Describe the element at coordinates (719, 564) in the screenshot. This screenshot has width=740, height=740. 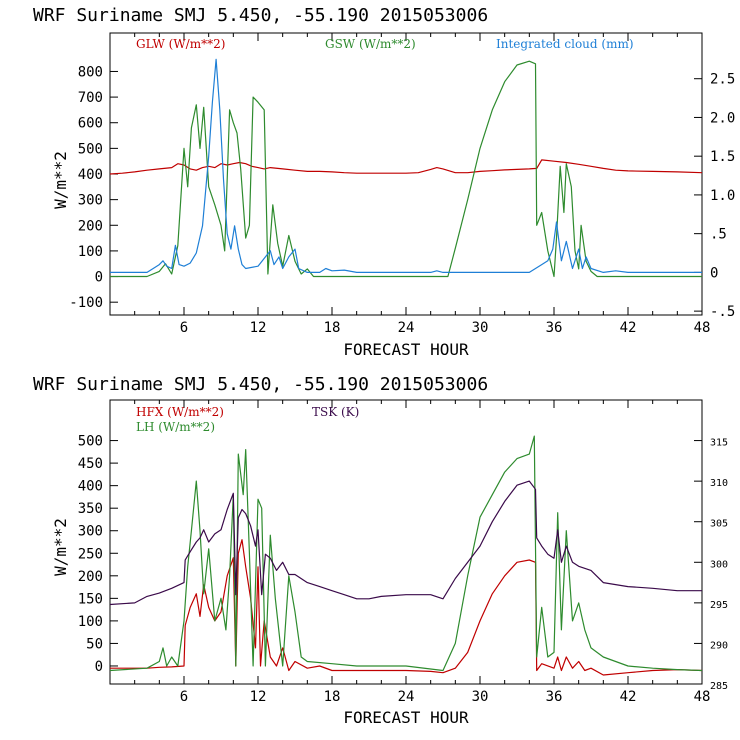
I see `y2-tick-label: 300` at that location.